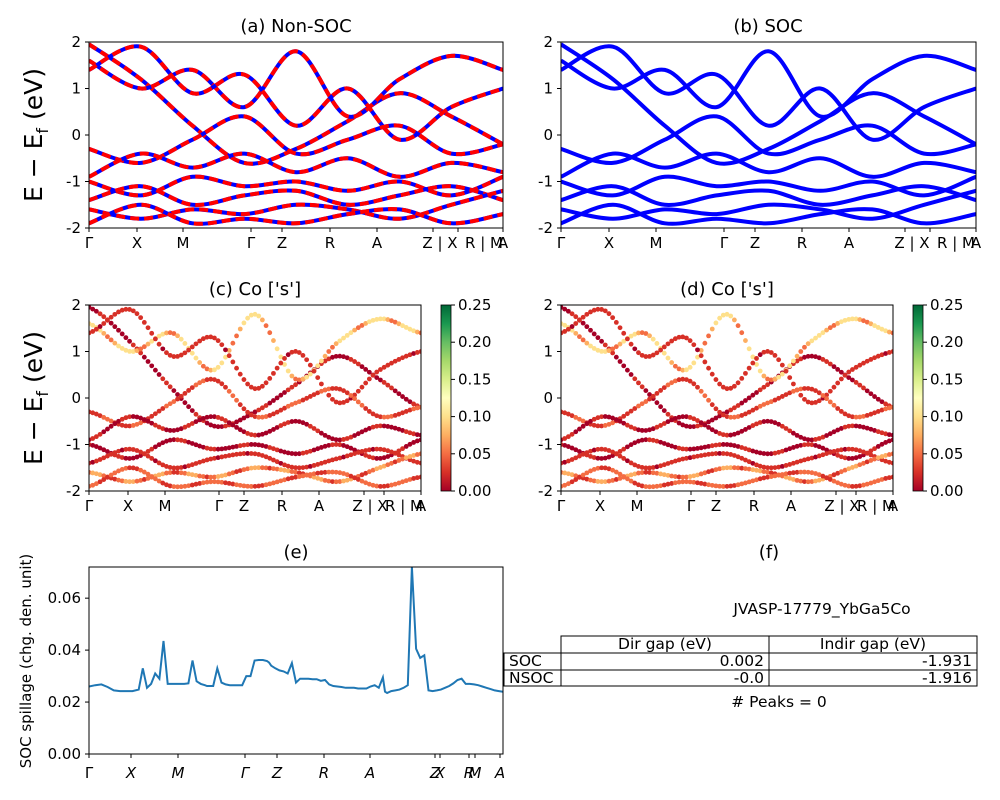 The image size is (1000, 800). I want to click on material-id-label: JVASP-17779_YbGa5Co, so click(821, 609).